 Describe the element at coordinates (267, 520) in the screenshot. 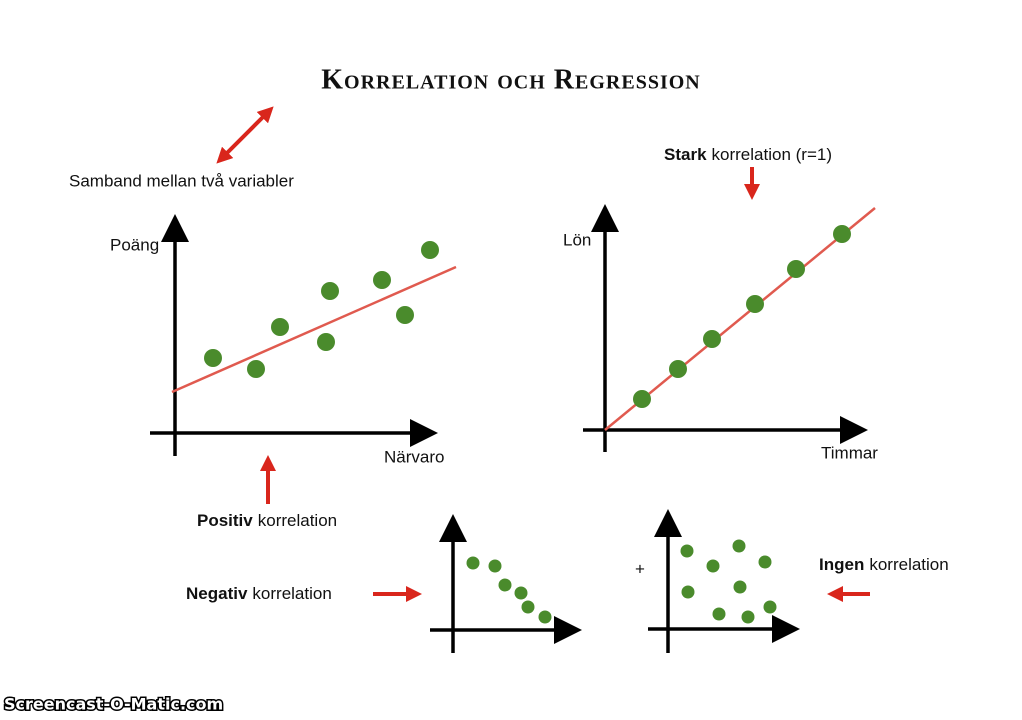

I see `positive-label: Positiv korrelation` at that location.